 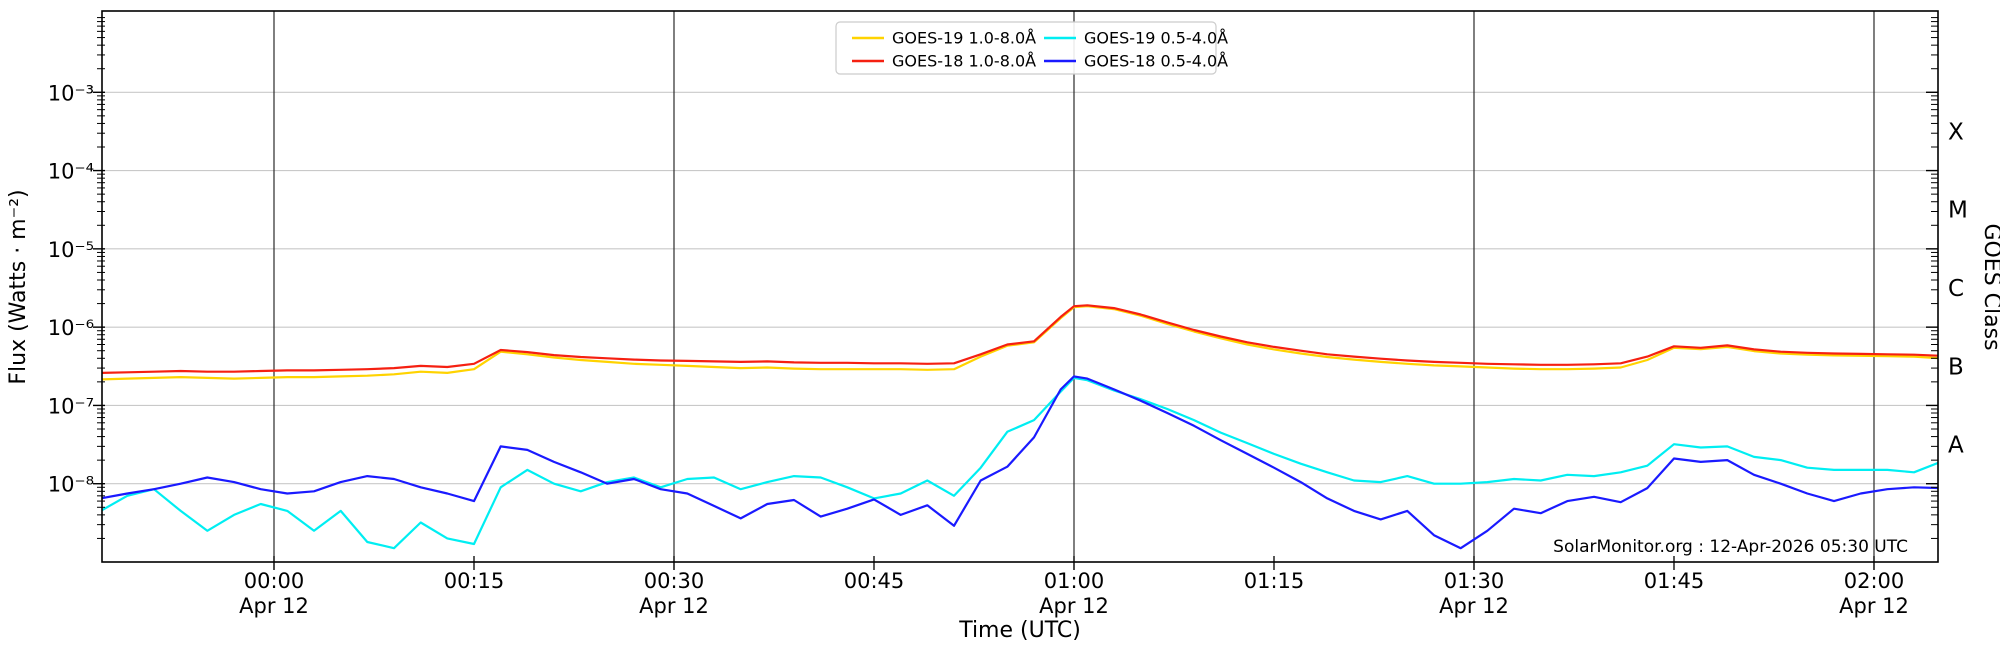 I want to click on goes-class-label-A: A, so click(x=1956, y=446).